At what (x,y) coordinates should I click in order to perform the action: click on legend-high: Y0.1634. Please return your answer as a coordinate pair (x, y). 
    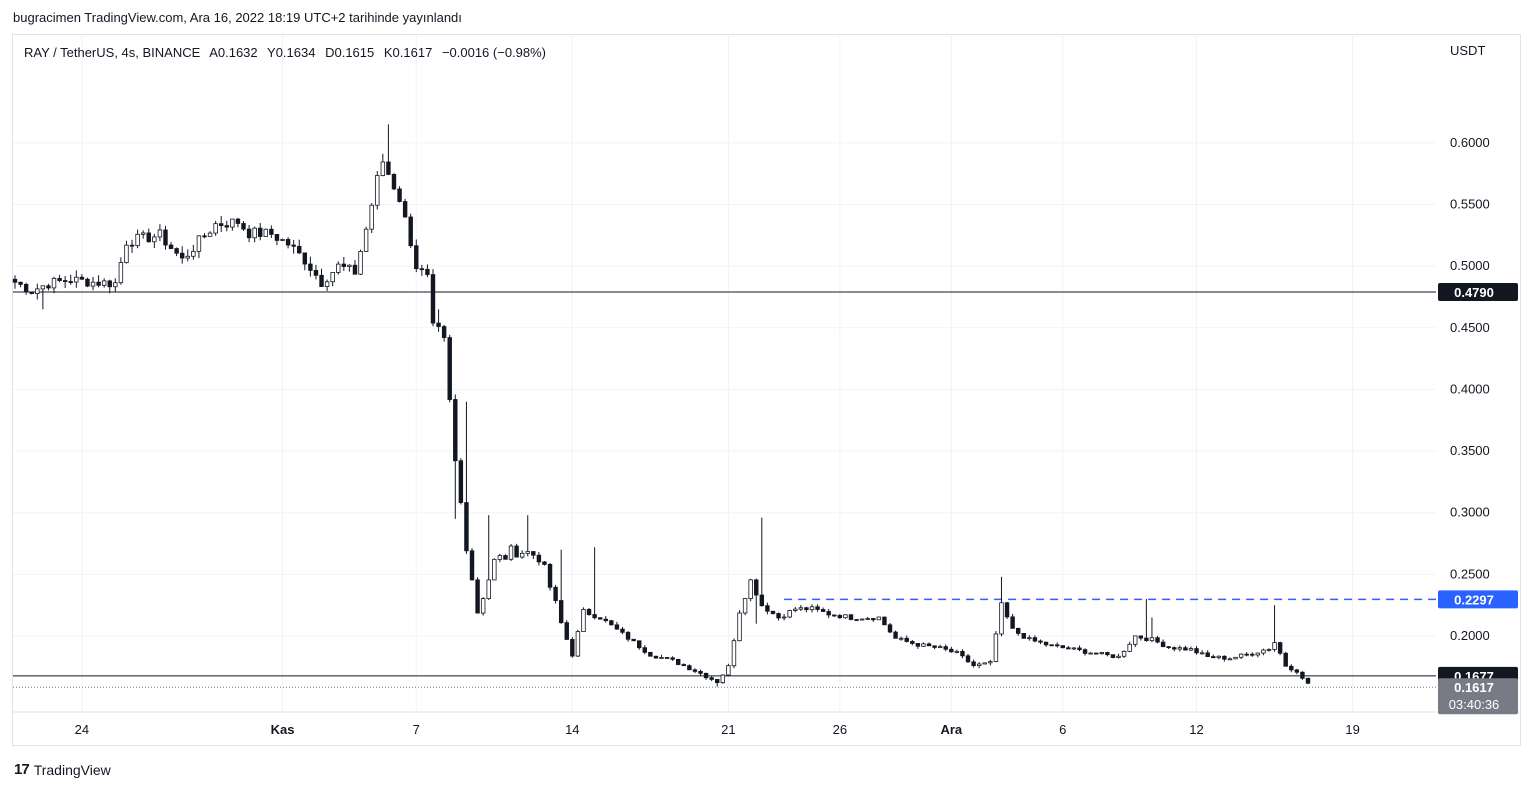
    Looking at the image, I should click on (291, 52).